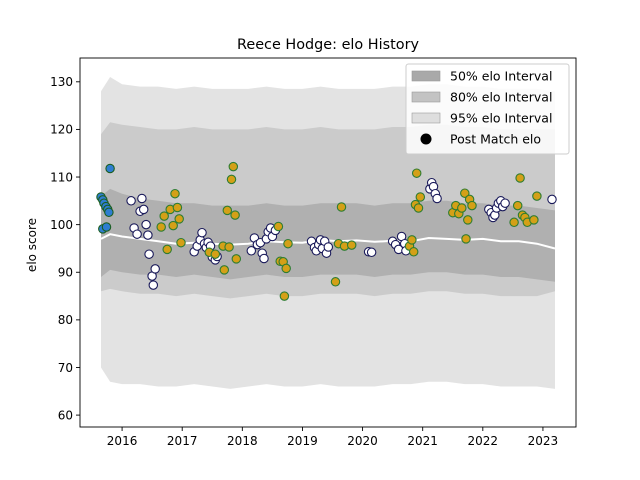 The image size is (640, 480). Describe the element at coordinates (495, 139) in the screenshot. I see `legend-label: Post Match elo` at that location.